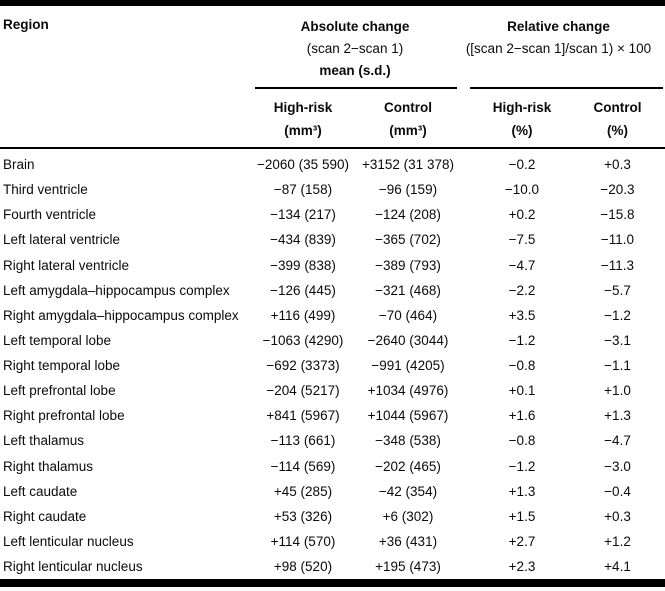 The width and height of the screenshot is (665, 591). I want to click on cell-abs-control: −991 (4205), so click(408, 366).